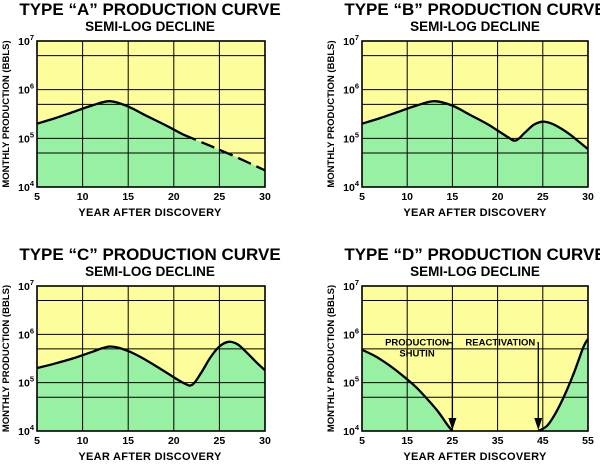 This screenshot has width=600, height=471. Describe the element at coordinates (472, 254) in the screenshot. I see `chart-title: TYPE “D” PRODUCTION CURVE` at that location.